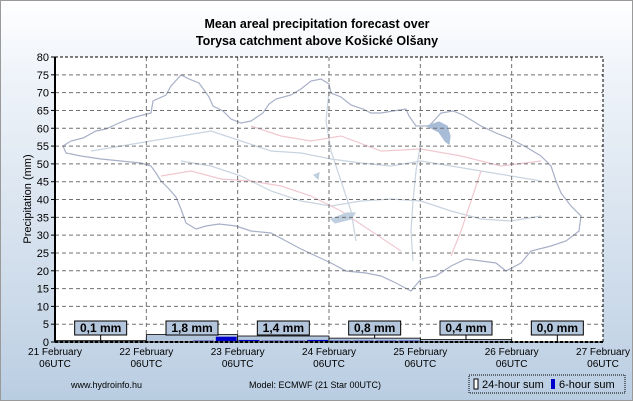 Image resolution: width=633 pixels, height=401 pixels. Describe the element at coordinates (315, 385) in the screenshot. I see `model-text: Model: ECMWF (21 Star 00UTC)` at that location.